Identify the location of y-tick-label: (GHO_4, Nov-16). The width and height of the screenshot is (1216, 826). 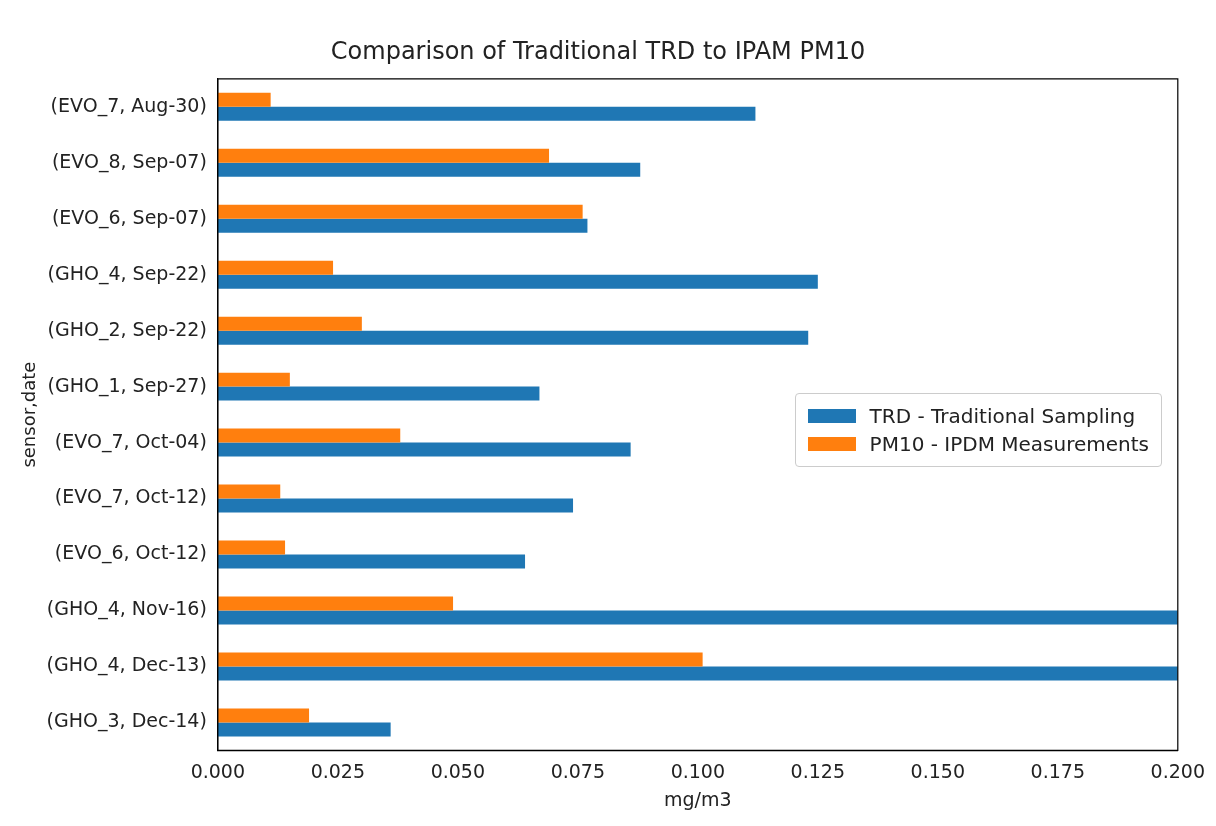
(126, 609).